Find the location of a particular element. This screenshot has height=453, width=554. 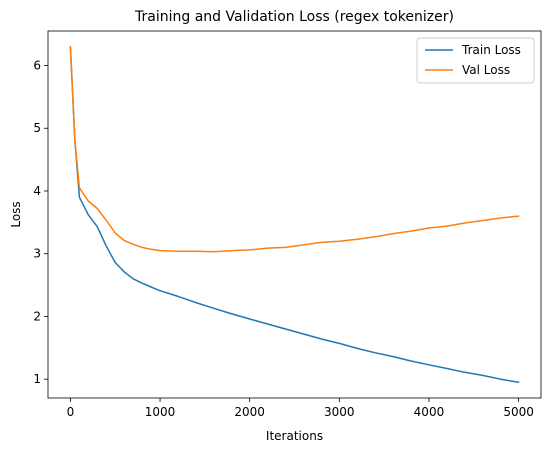

y-tick-label: 4 is located at coordinates (37, 191).